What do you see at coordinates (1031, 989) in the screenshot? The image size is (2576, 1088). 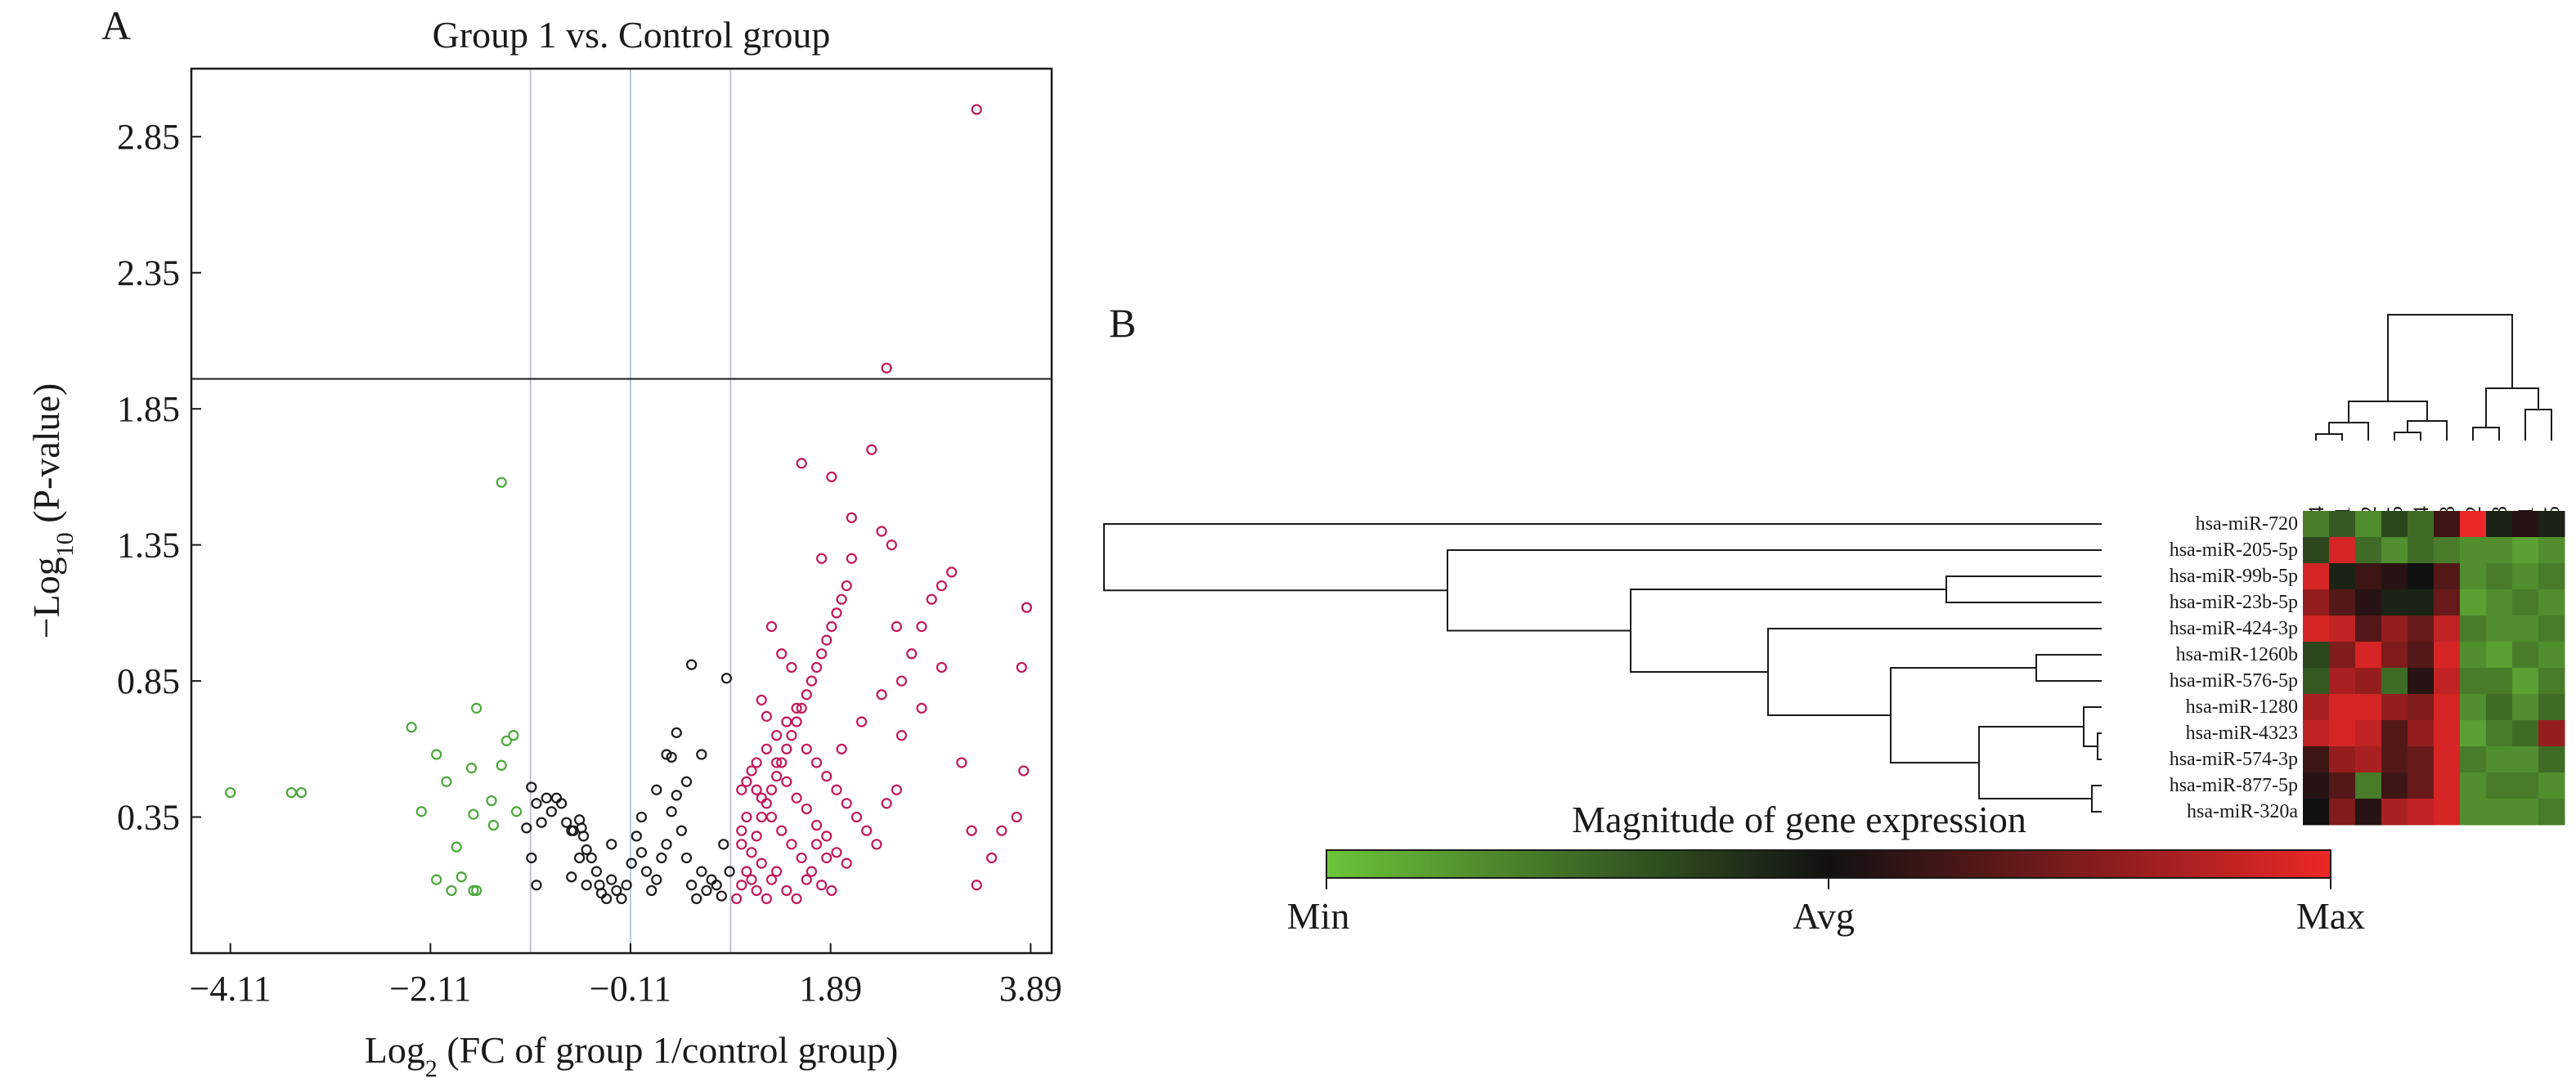 I see `x-tick-label: 3.89` at bounding box center [1031, 989].